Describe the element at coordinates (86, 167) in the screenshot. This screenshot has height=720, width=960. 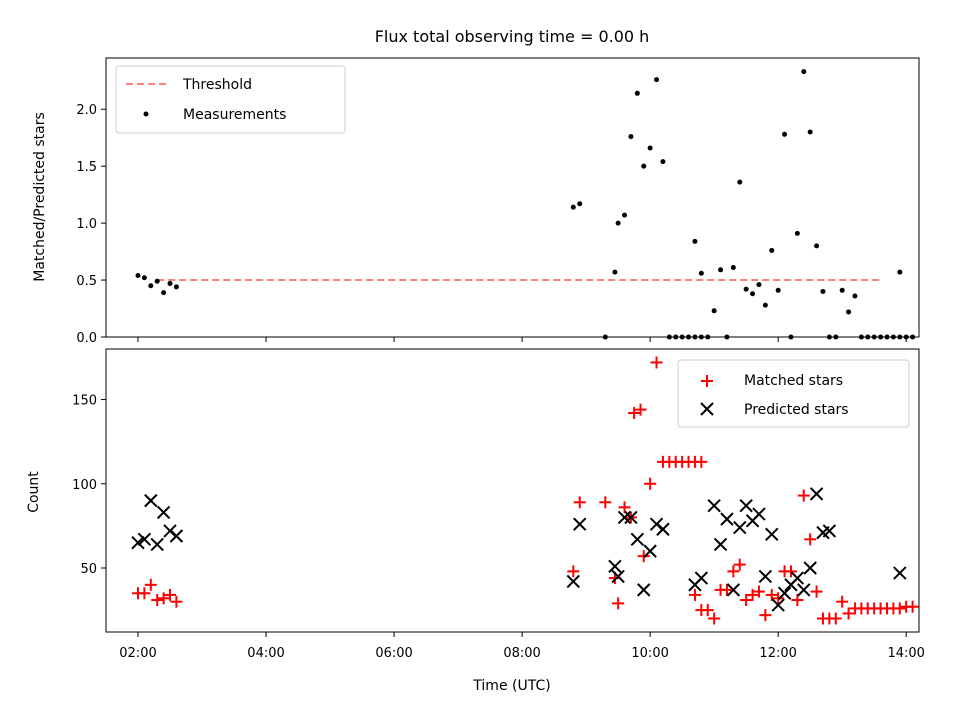
I see `top-y-tick-label: 1.5` at that location.